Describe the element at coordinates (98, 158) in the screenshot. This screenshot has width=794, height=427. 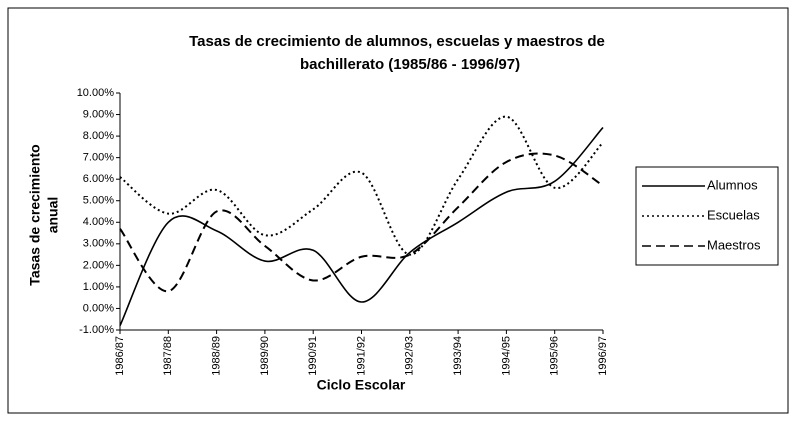
I see `y-tick-label: 7.00%` at that location.